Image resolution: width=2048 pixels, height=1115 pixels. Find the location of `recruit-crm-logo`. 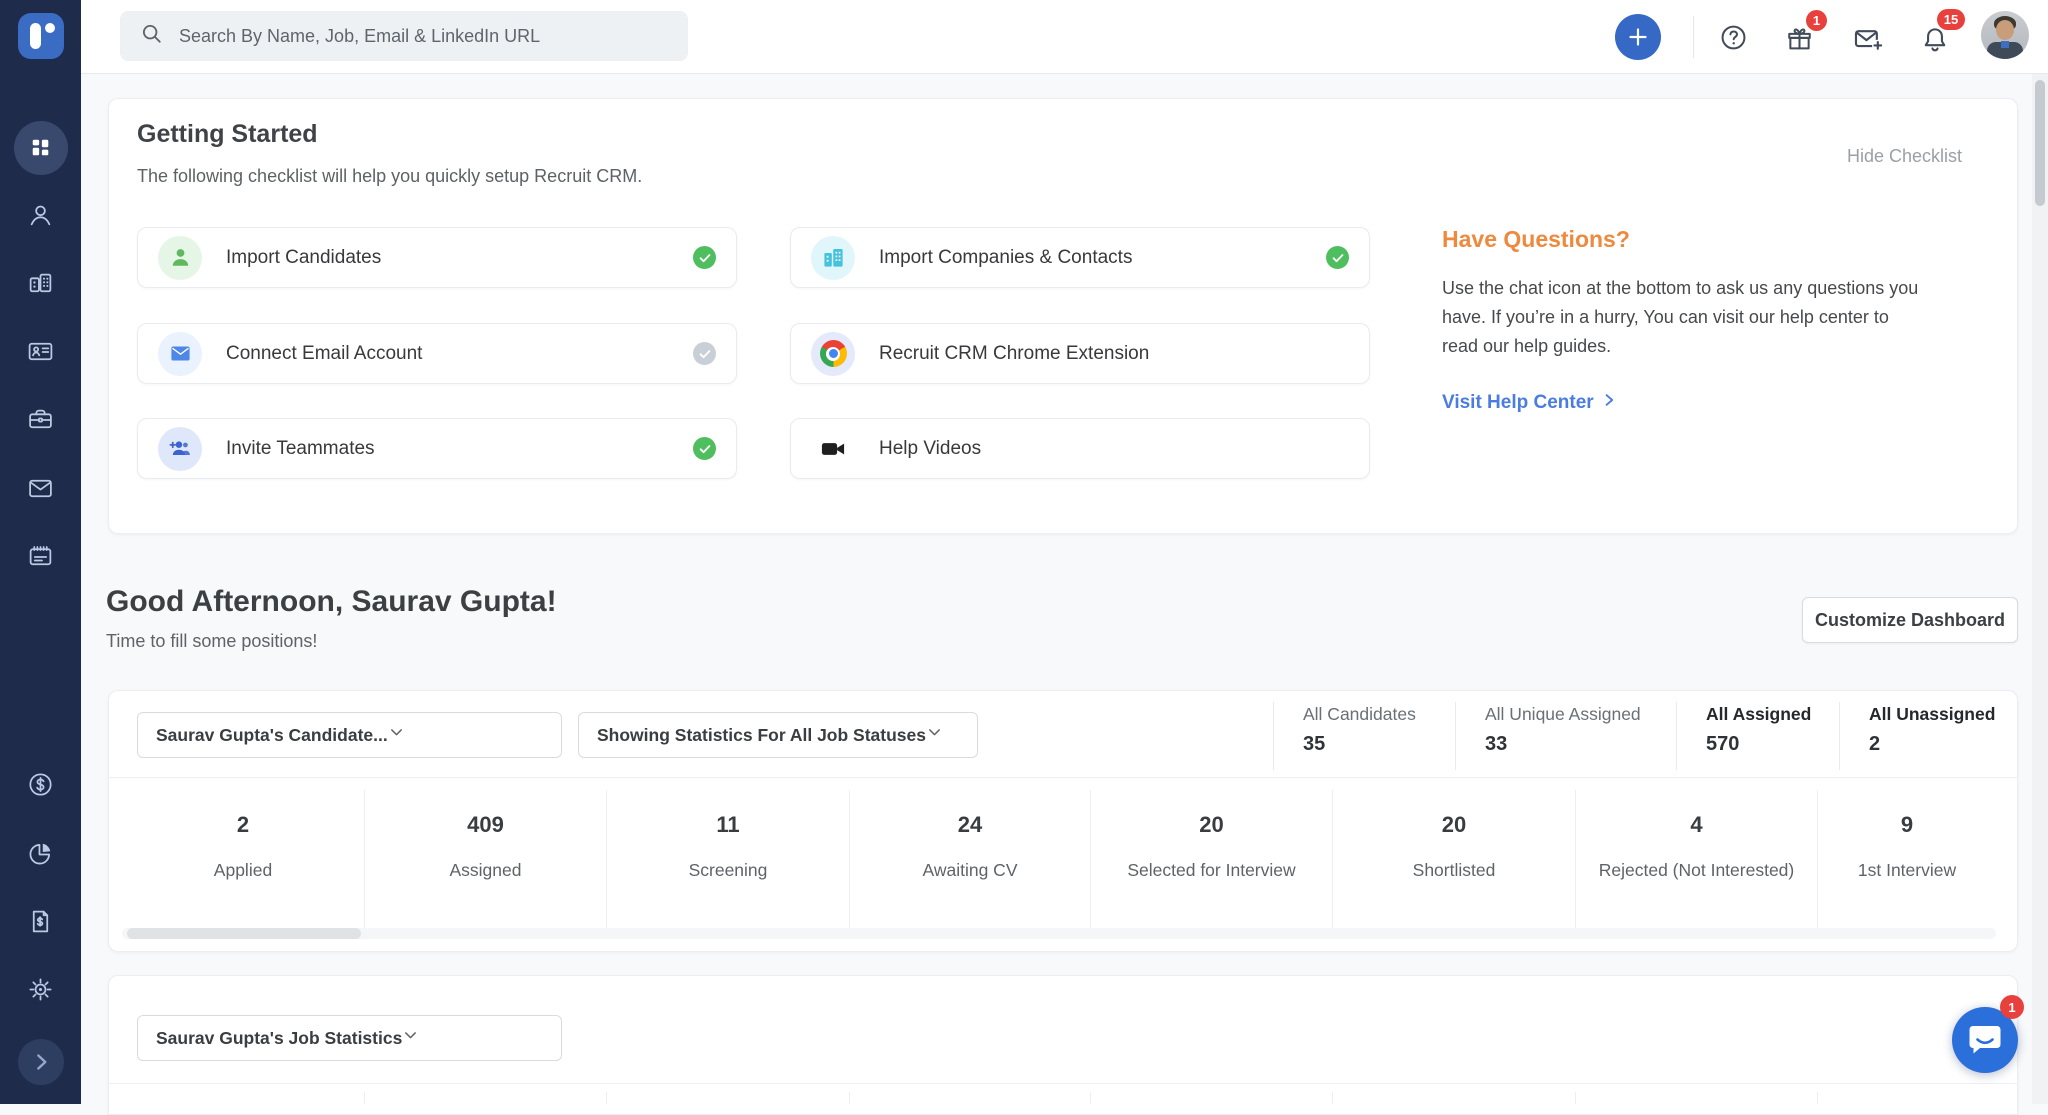

recruit-crm-logo is located at coordinates (41, 36).